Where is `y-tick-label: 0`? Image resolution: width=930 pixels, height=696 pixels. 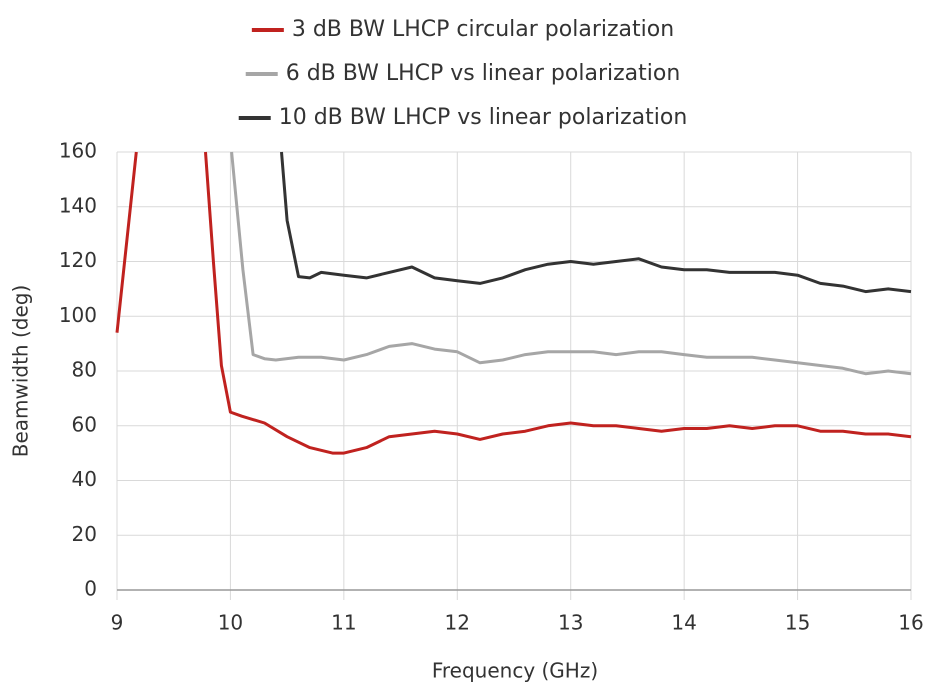
y-tick-label: 0 is located at coordinates (90, 589).